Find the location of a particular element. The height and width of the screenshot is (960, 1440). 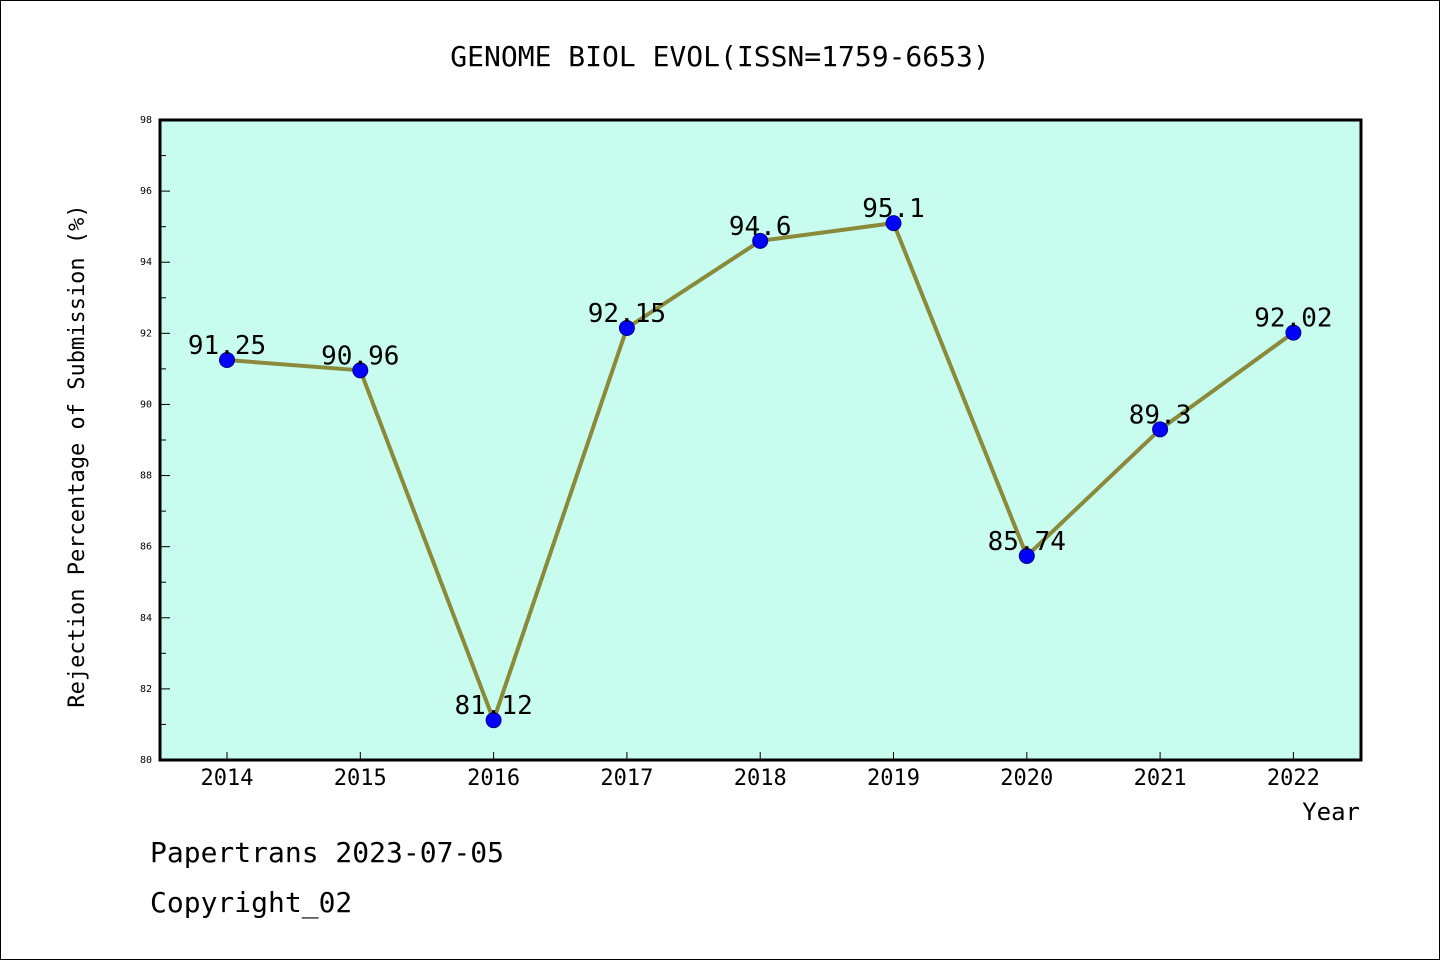

y-tick-label: 96 is located at coordinates (146, 191).